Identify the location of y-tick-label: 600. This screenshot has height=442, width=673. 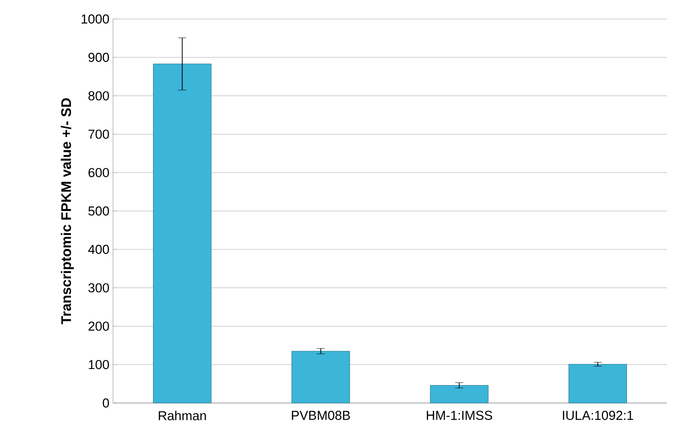
(98, 173).